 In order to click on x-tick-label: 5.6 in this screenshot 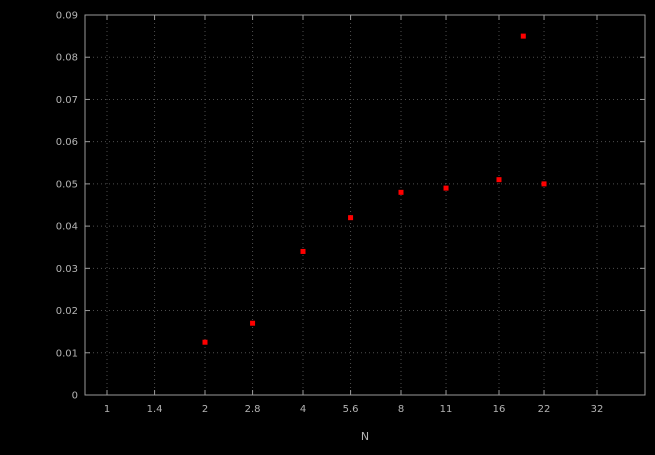, I will do `click(351, 409)`.